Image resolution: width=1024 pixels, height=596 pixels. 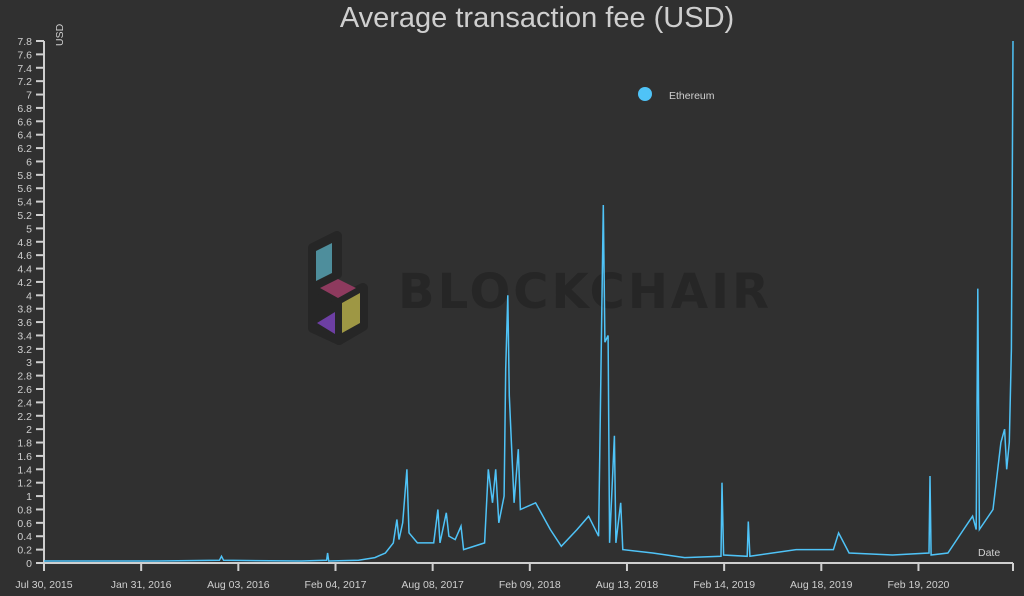 I want to click on y-tick-label: 7.6, so click(x=24, y=55).